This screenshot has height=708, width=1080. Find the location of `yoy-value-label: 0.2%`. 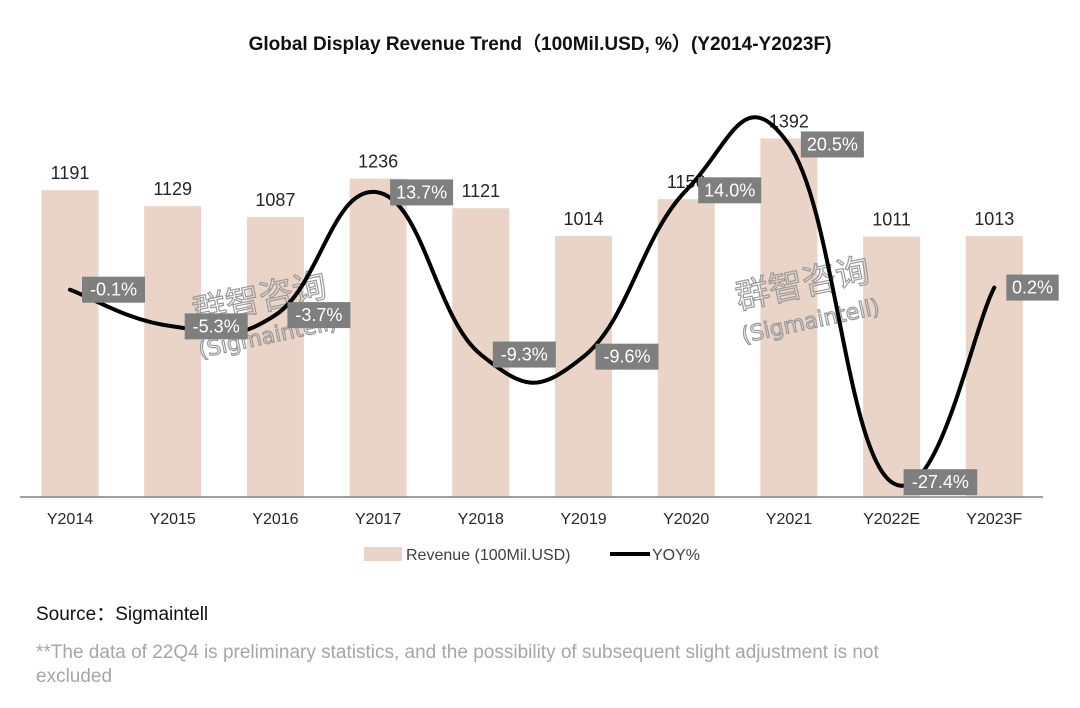

yoy-value-label: 0.2% is located at coordinates (1032, 288).